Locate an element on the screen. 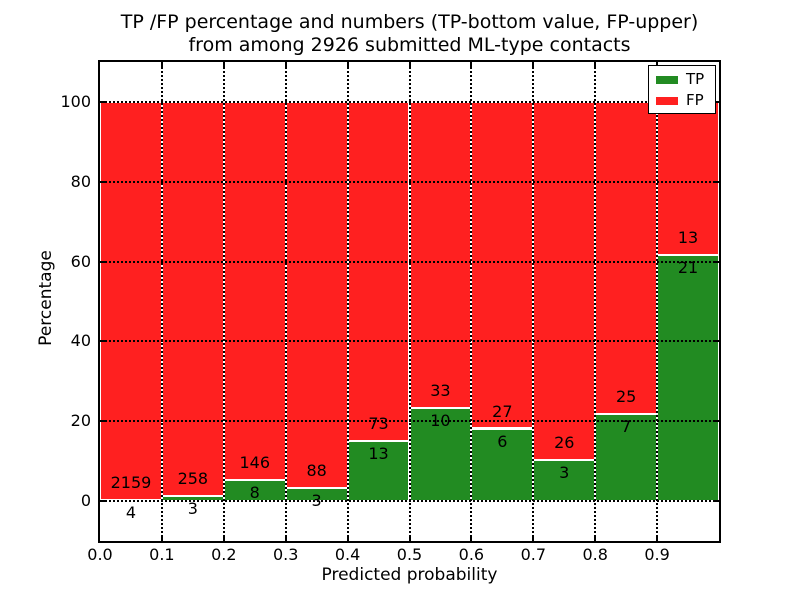  fp-count-label: 2159 is located at coordinates (131, 483).